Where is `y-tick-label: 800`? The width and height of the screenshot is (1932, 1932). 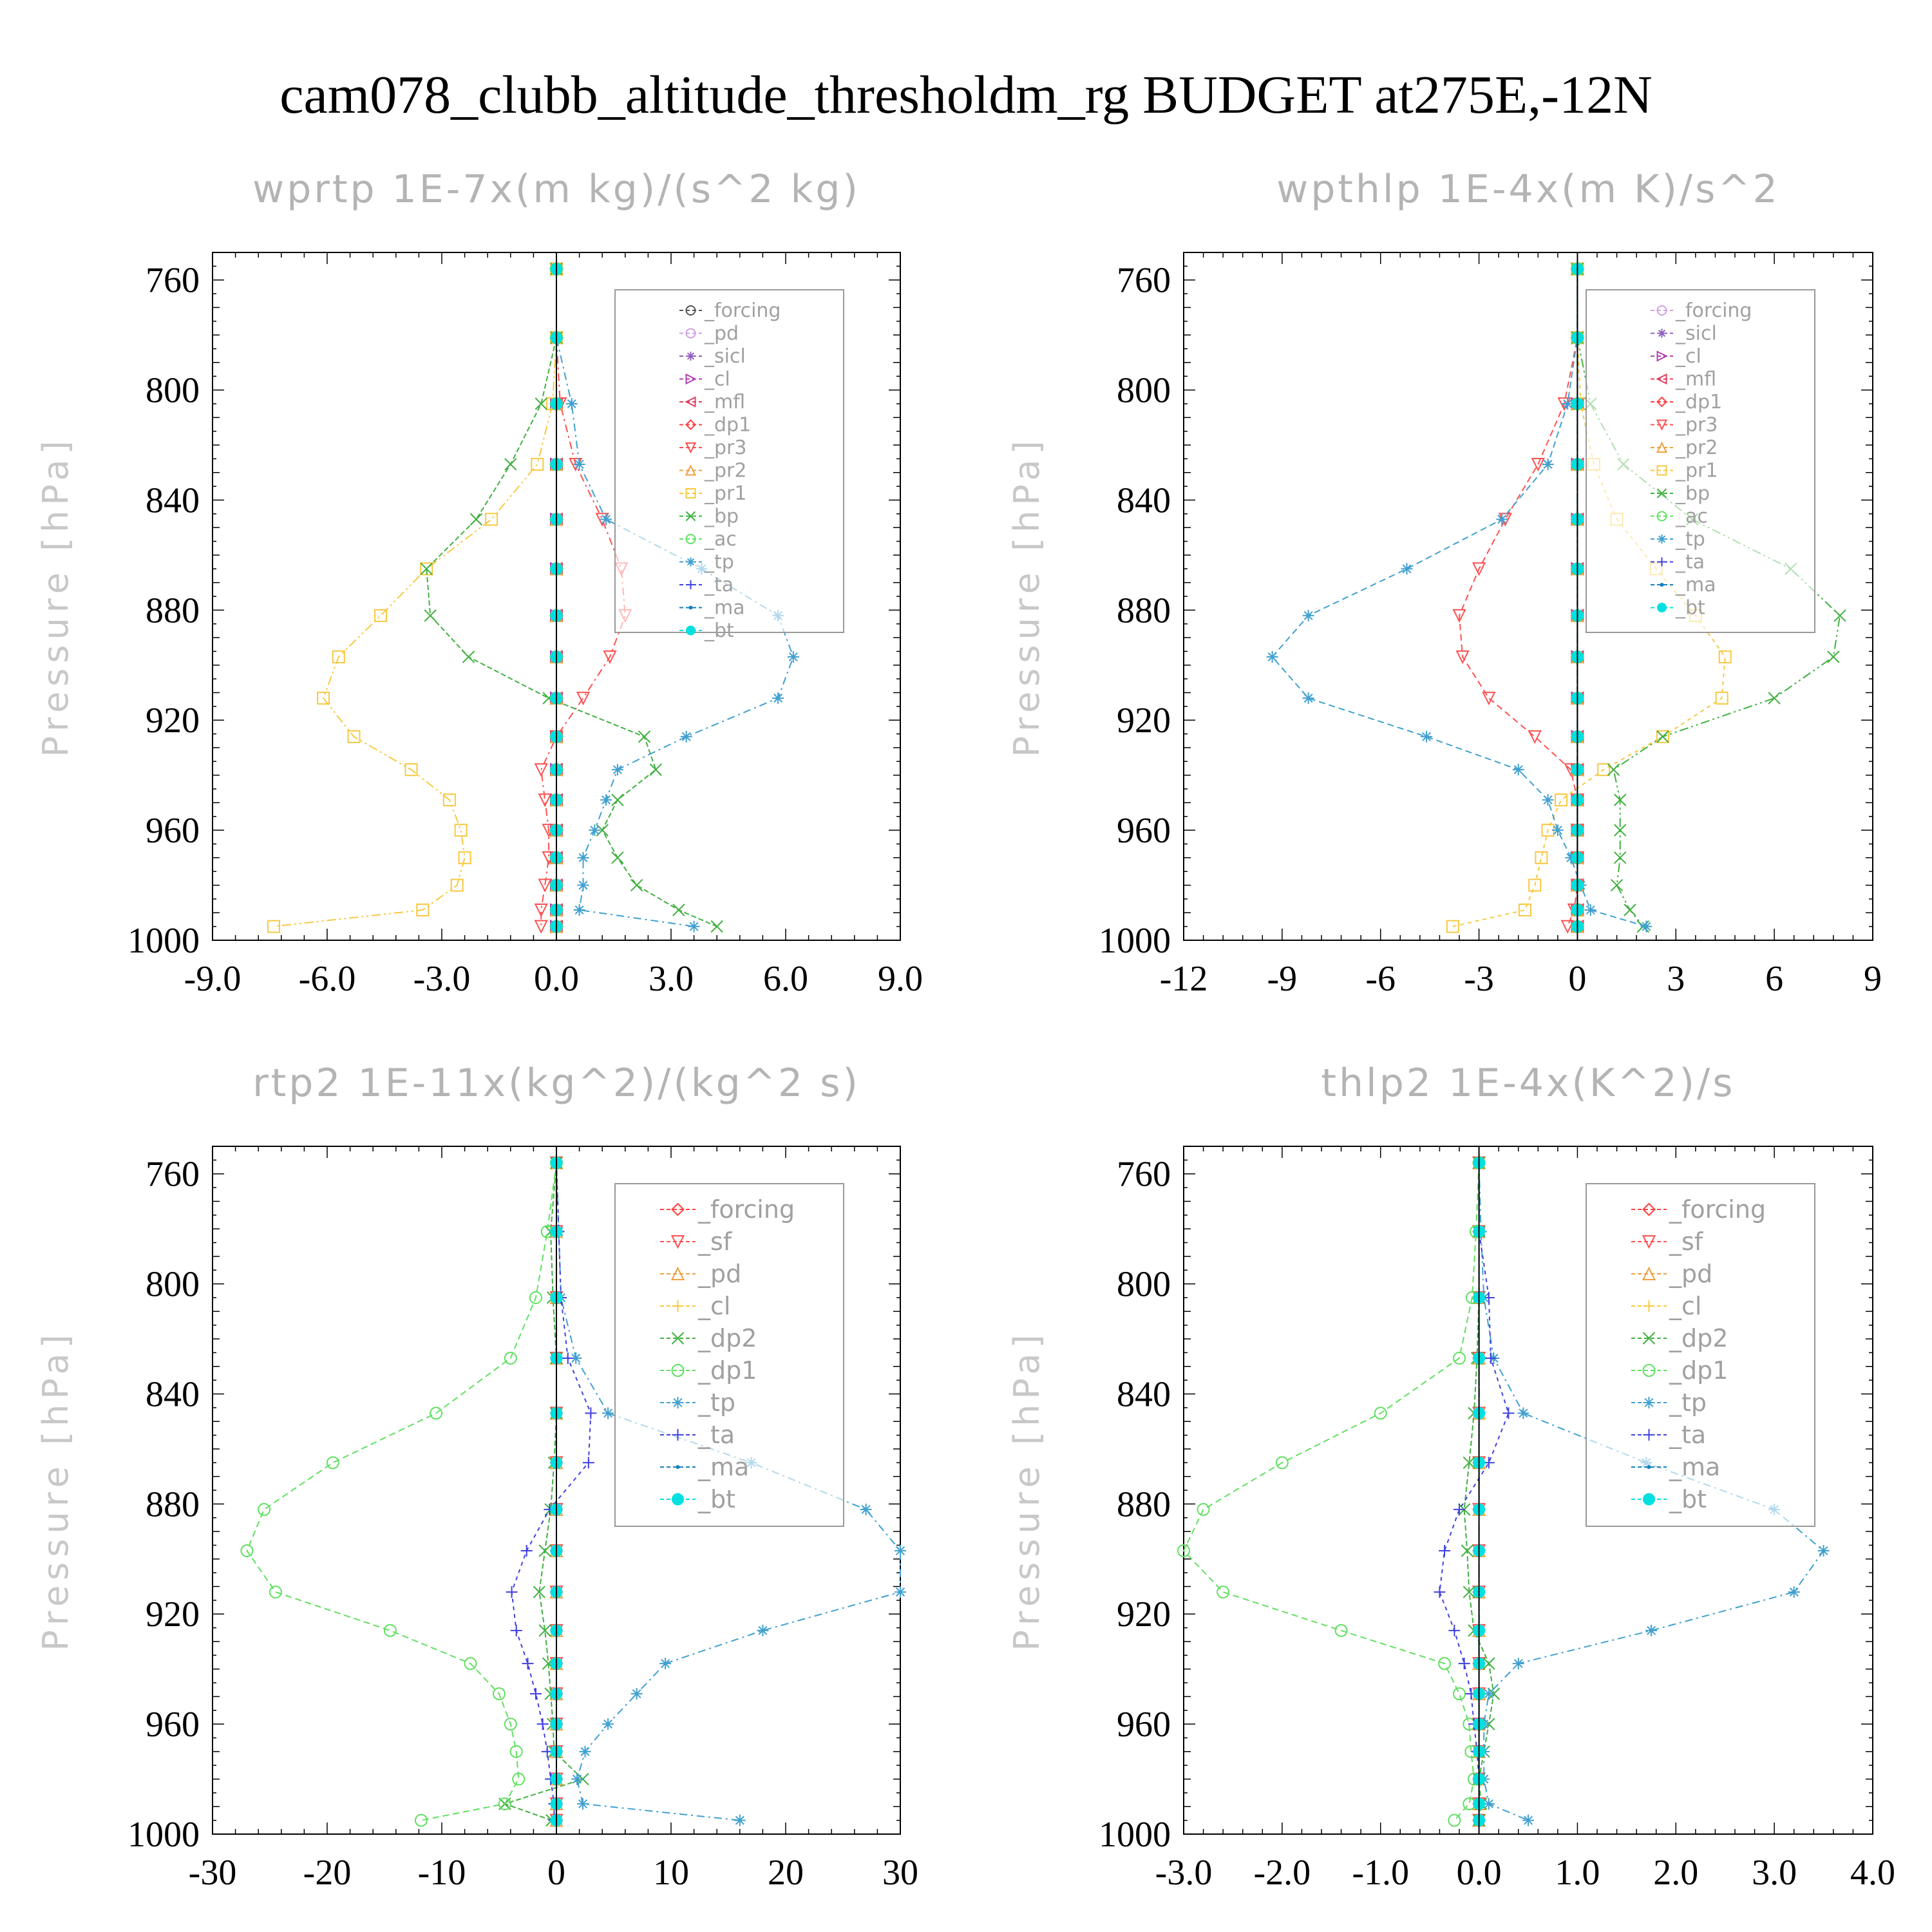
y-tick-label: 800 is located at coordinates (1144, 1285).